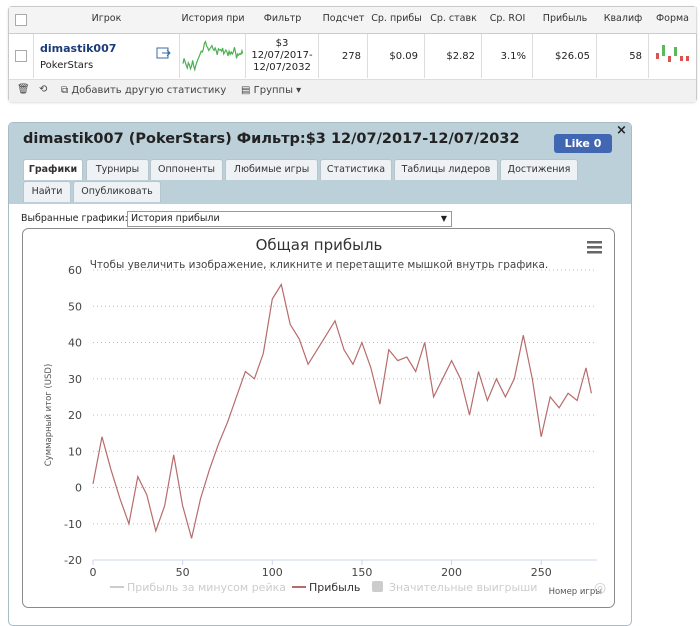 Image resolution: width=700 pixels, height=626 pixels. I want to click on profit: $26.05, so click(572, 56).